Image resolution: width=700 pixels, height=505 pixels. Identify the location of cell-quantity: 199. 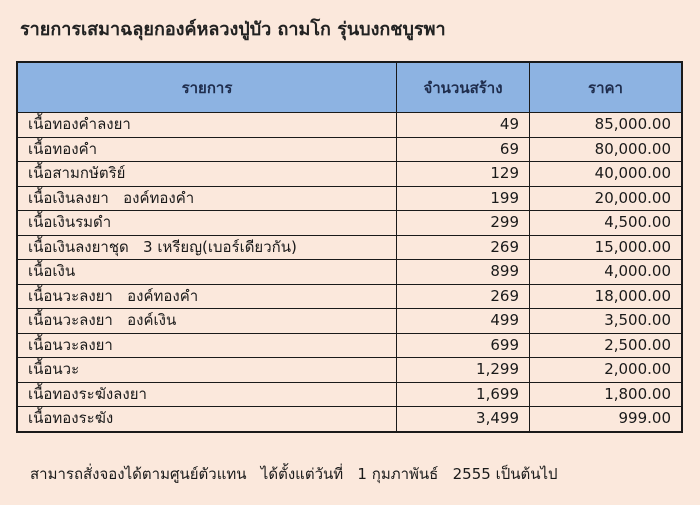
(463, 198).